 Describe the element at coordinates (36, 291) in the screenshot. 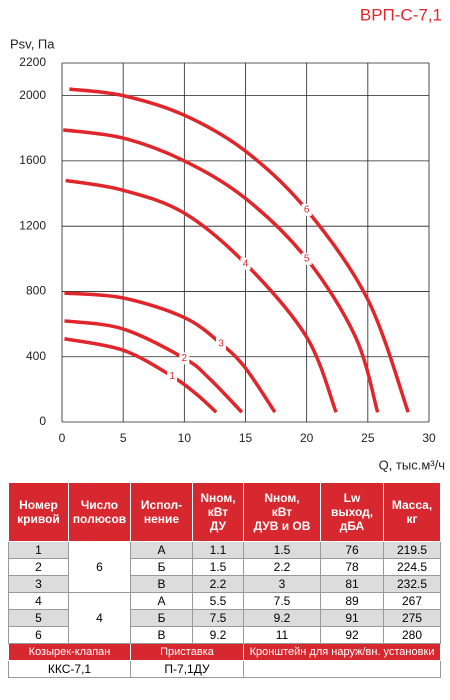

I see `y-tick-label: 800` at that location.